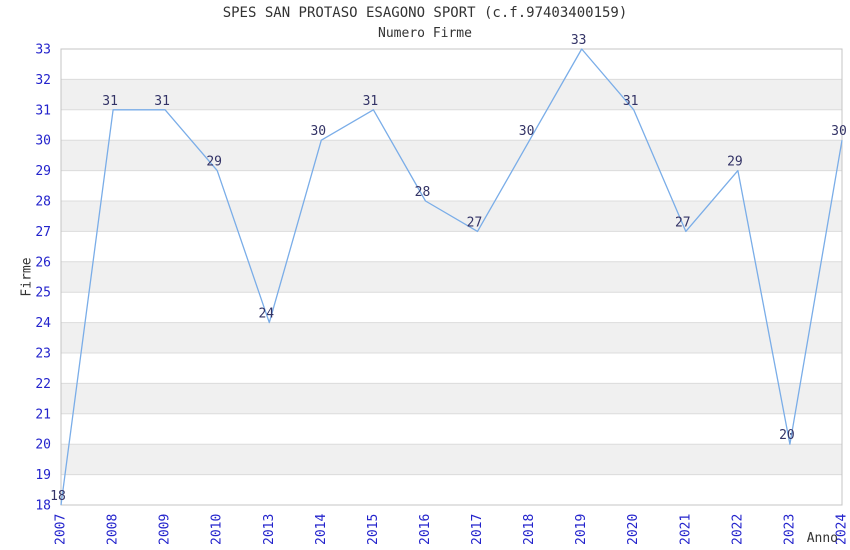 The height and width of the screenshot is (550, 850). What do you see at coordinates (165, 529) in the screenshot?
I see `x-tick-label: 2009` at bounding box center [165, 529].